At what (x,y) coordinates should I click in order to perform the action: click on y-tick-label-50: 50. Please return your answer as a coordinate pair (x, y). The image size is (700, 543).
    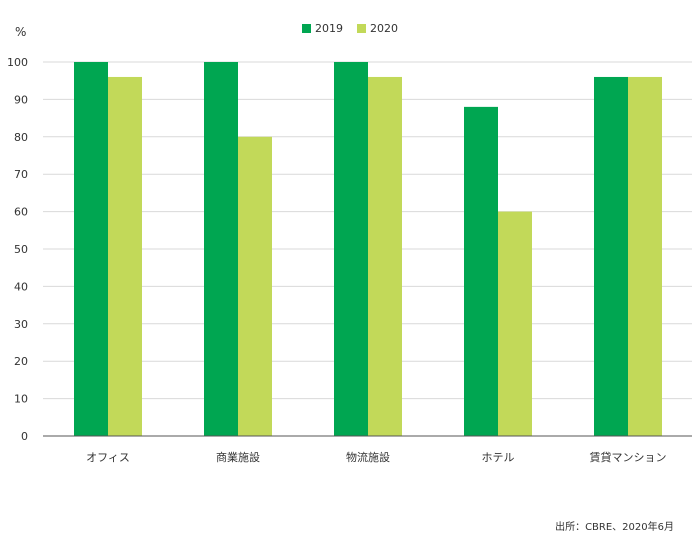
    Looking at the image, I should click on (21, 249).